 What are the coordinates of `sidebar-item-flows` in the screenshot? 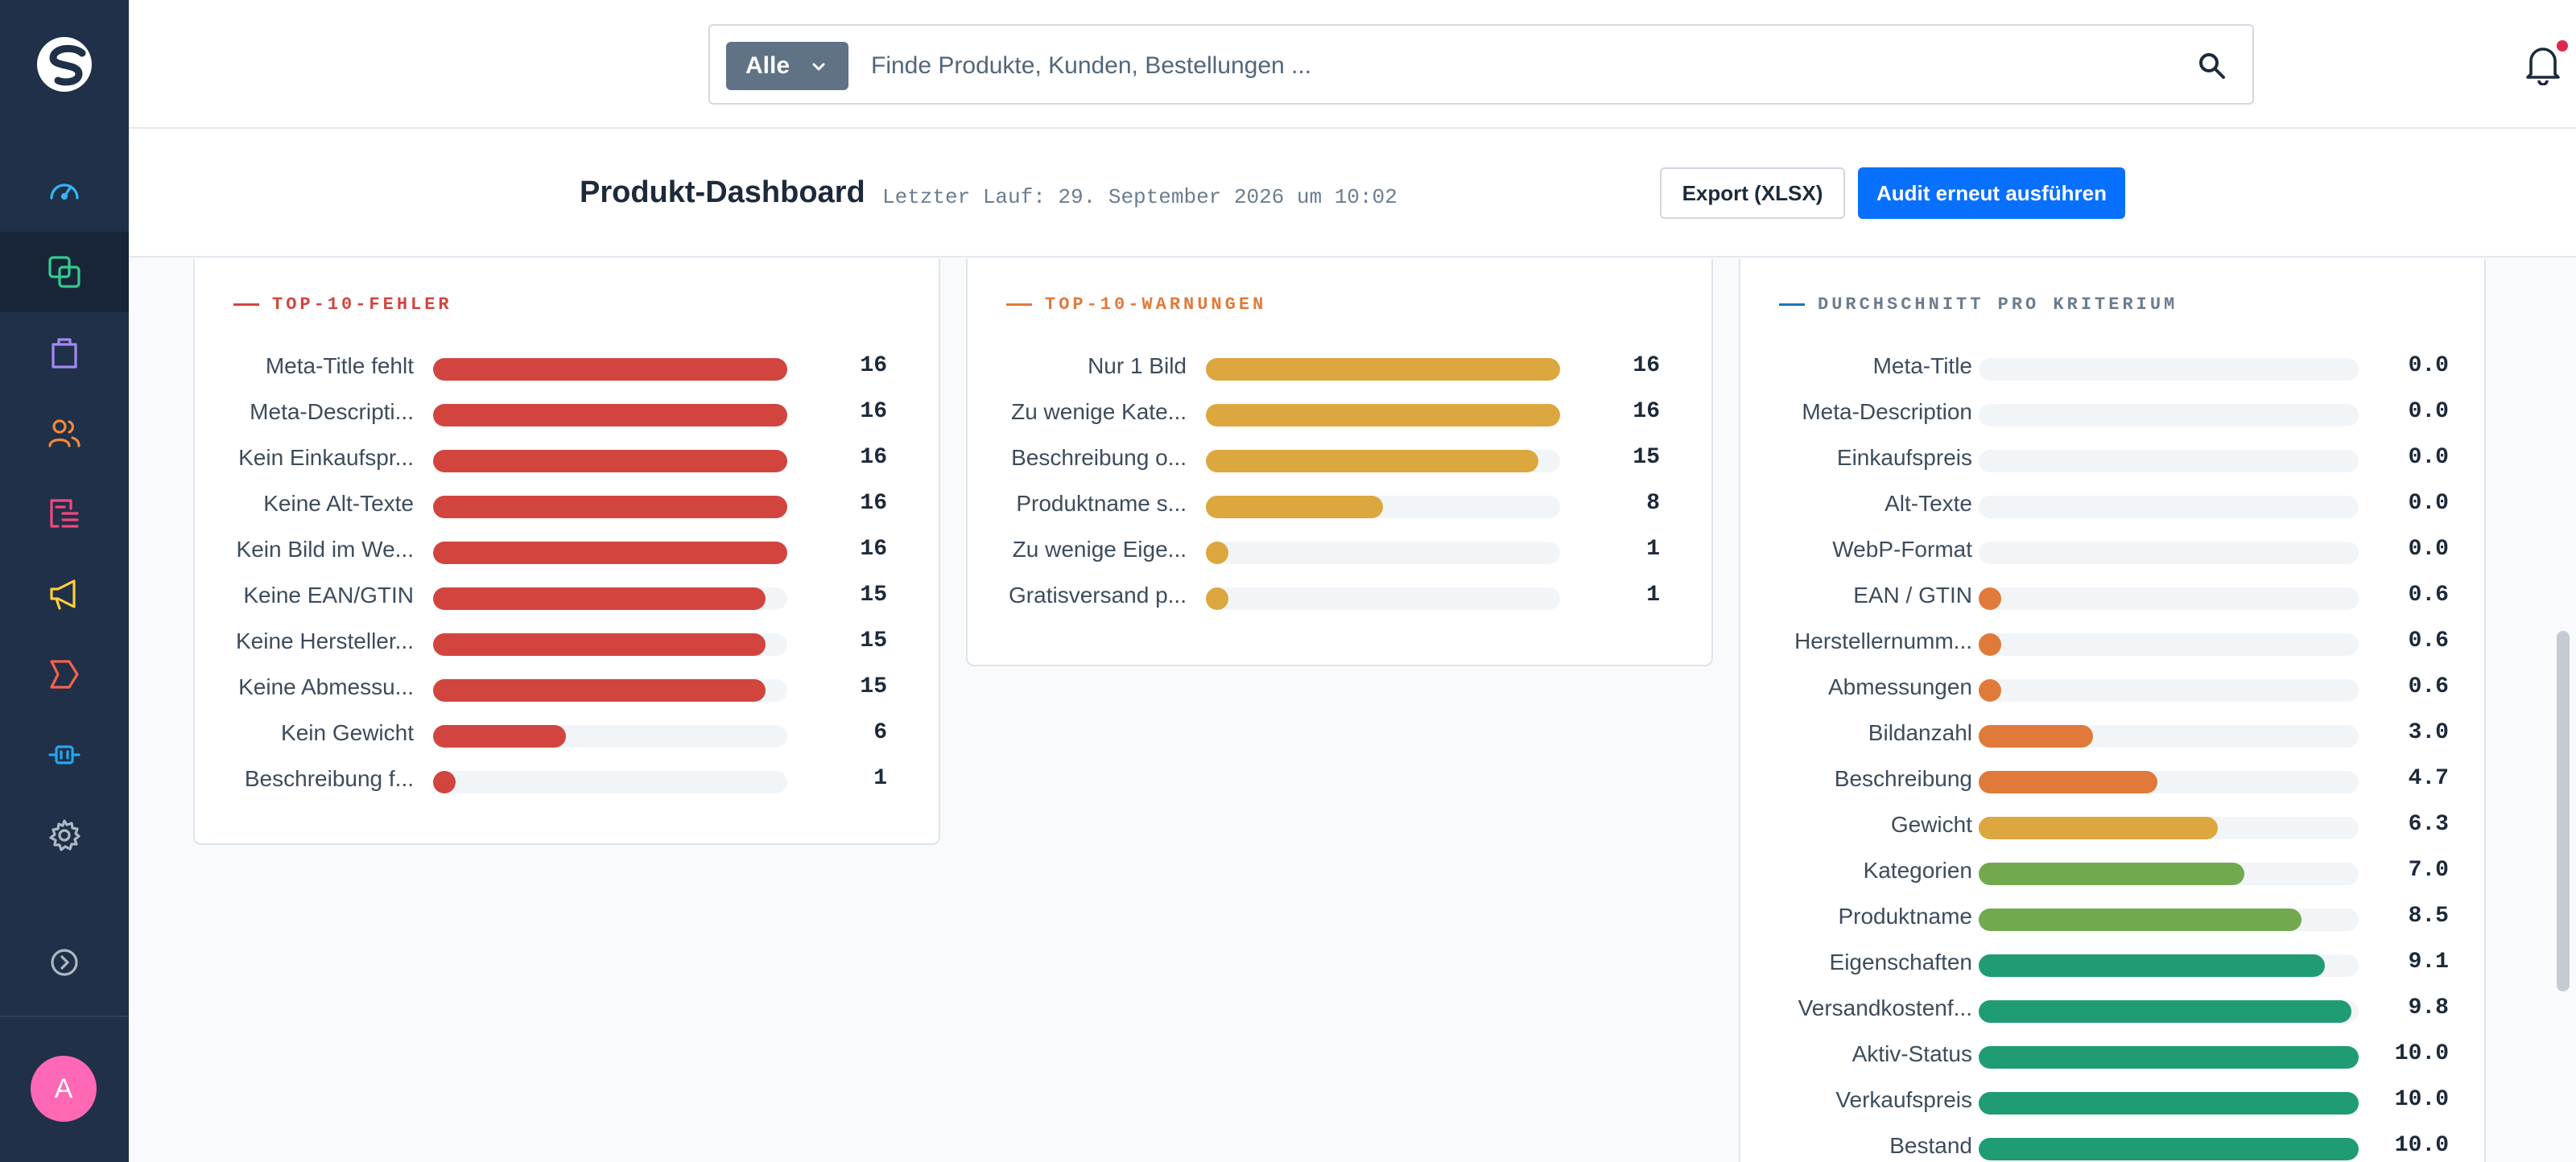 It's located at (64, 674).